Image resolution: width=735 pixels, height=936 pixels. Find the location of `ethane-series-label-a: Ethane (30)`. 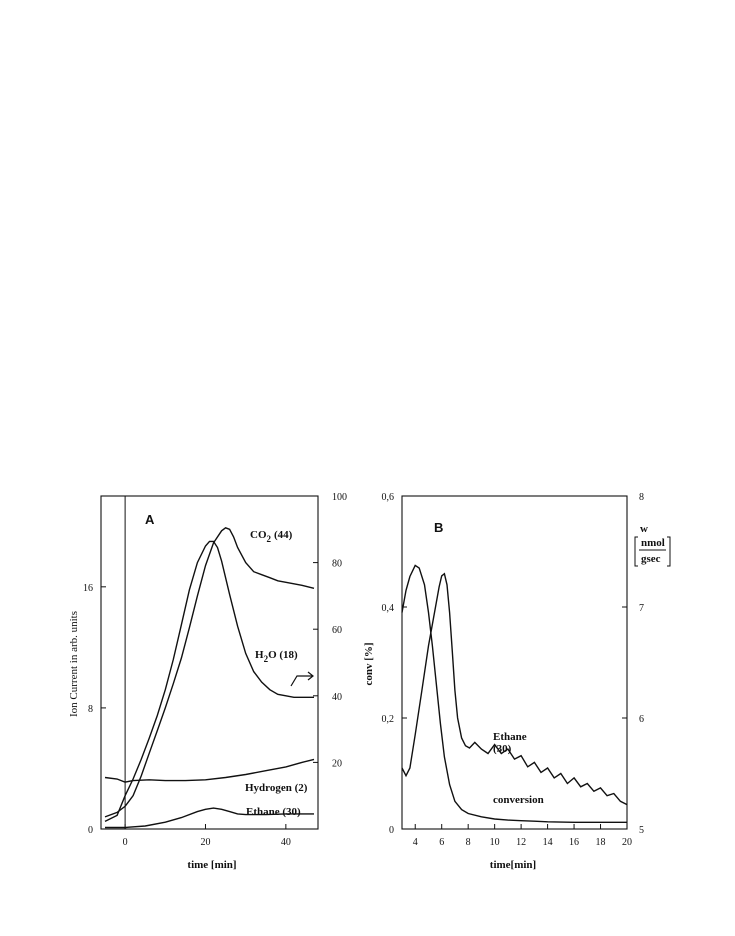

ethane-series-label-a: Ethane (30) is located at coordinates (273, 812).